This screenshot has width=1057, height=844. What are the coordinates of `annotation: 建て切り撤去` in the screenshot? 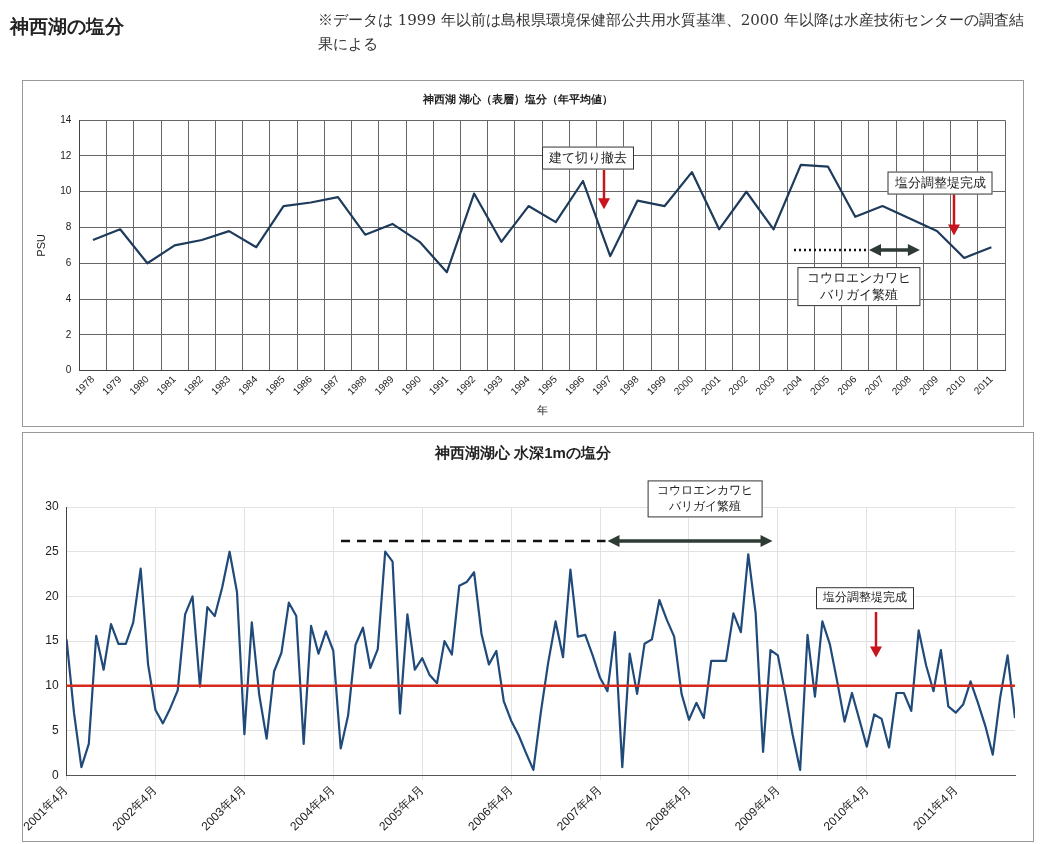 It's located at (588, 158).